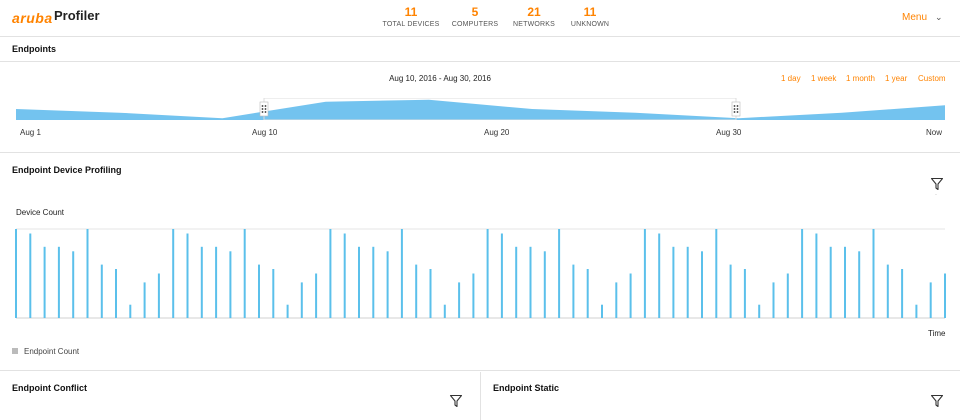 This screenshot has width=960, height=420. Describe the element at coordinates (915, 17) in the screenshot. I see `menu-button: Menu` at that location.